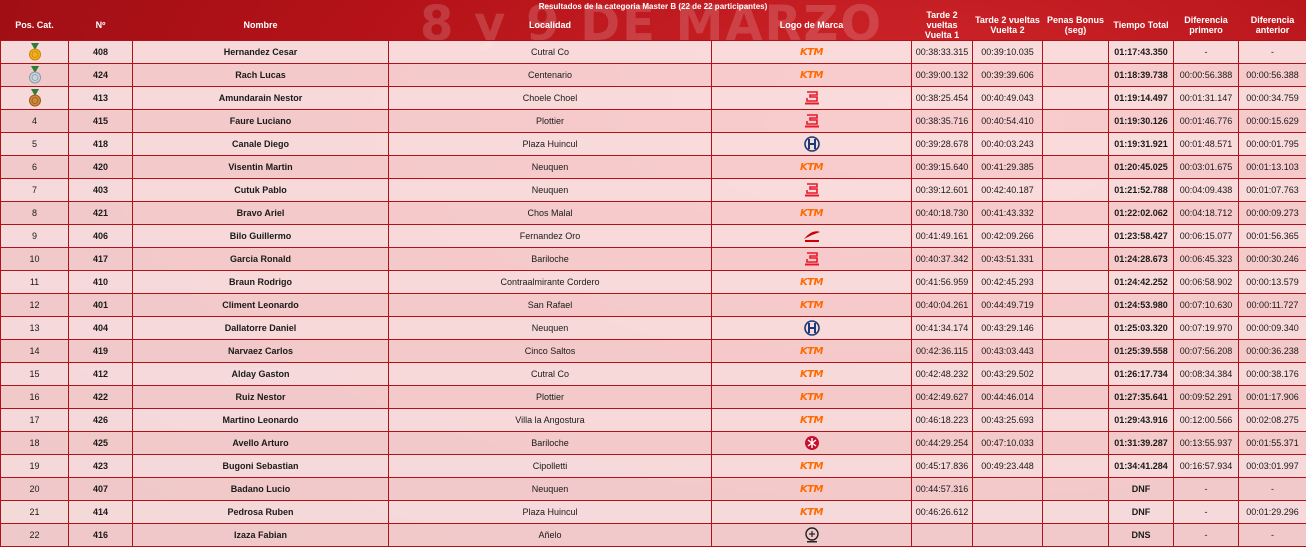 The height and width of the screenshot is (547, 1306). Describe the element at coordinates (942, 75) in the screenshot. I see `lap1-time: 00:39:00.132` at that location.